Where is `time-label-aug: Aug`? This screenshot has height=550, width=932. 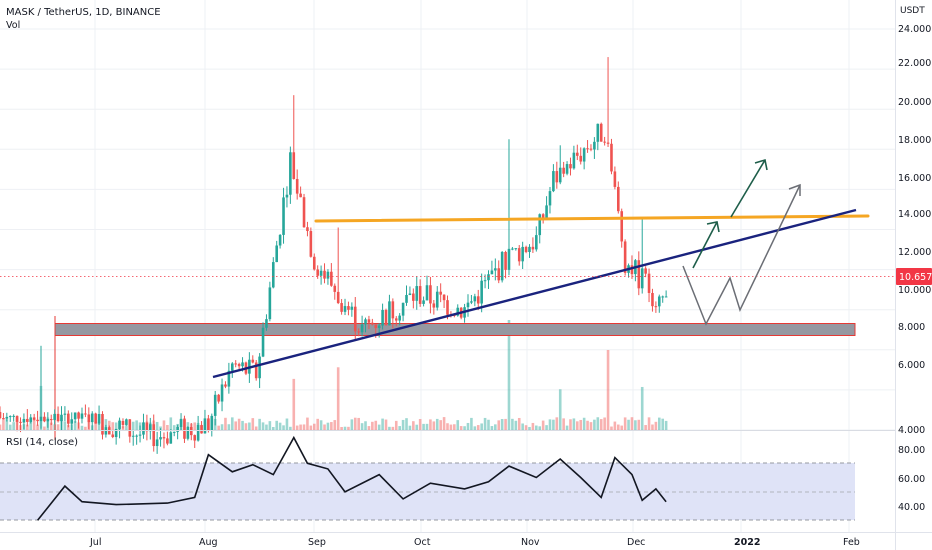 time-label-aug: Aug is located at coordinates (208, 542).